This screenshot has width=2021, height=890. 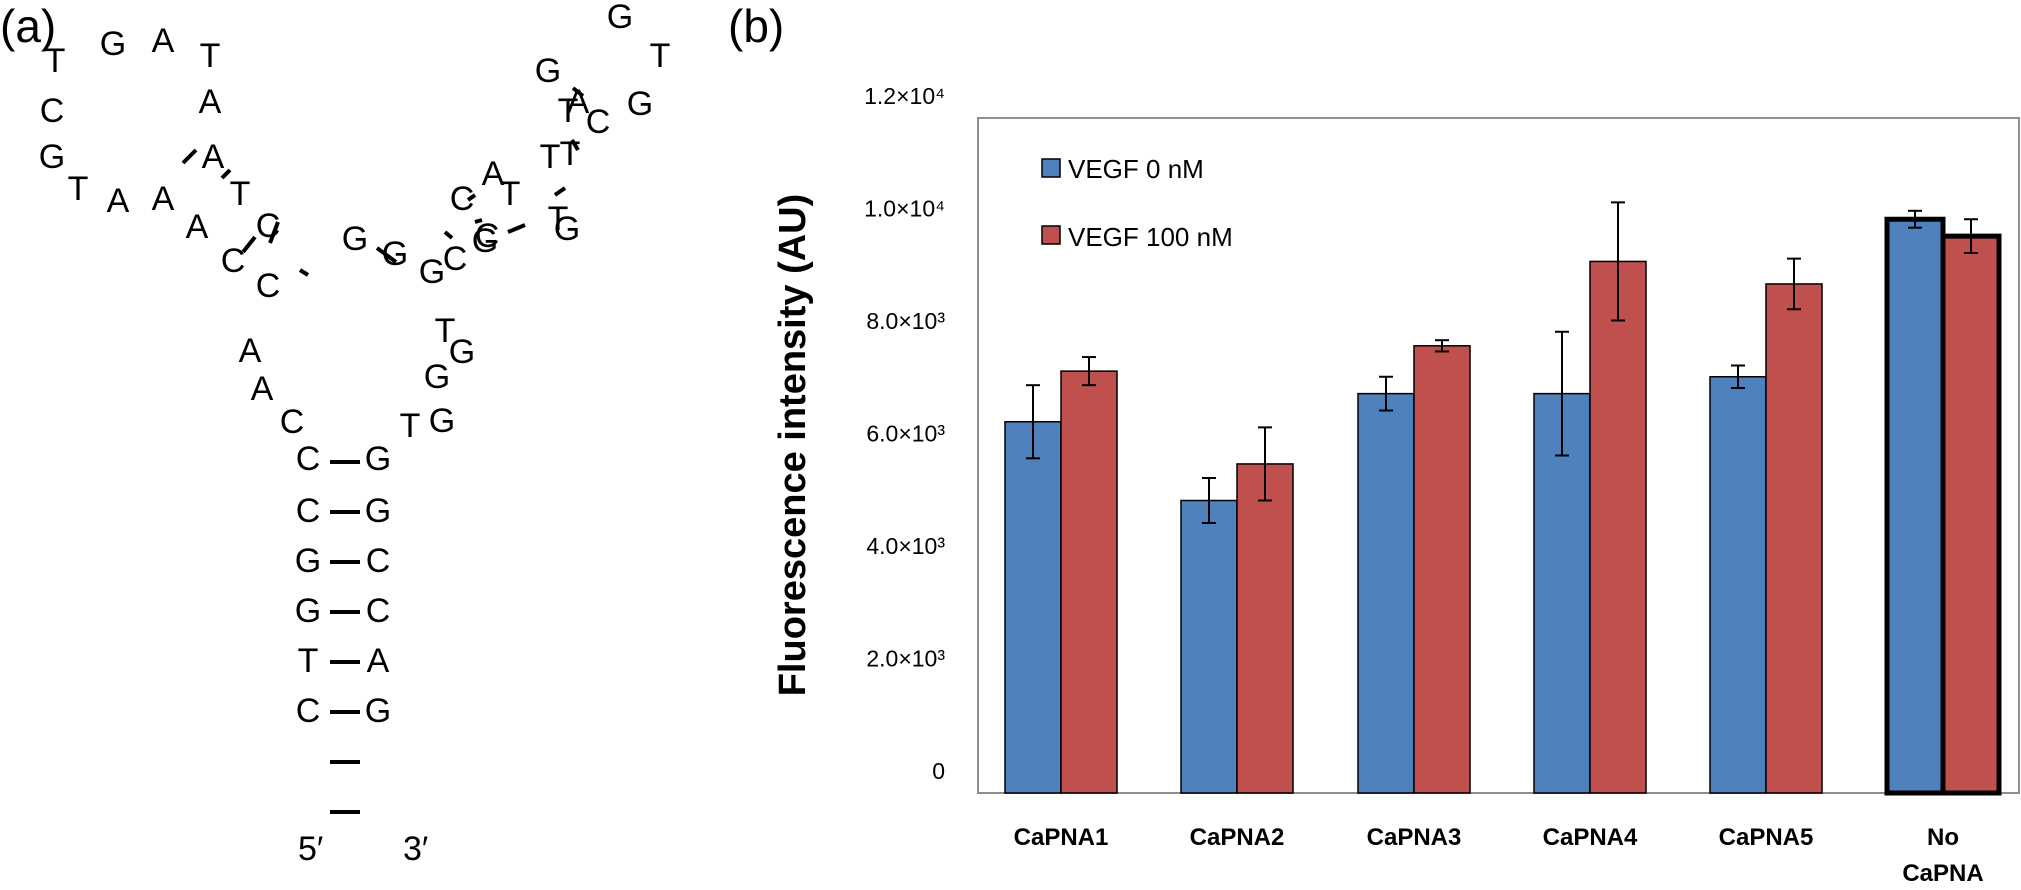 What do you see at coordinates (905, 546) in the screenshot?
I see `y-tick-label: 4.0×10³` at bounding box center [905, 546].